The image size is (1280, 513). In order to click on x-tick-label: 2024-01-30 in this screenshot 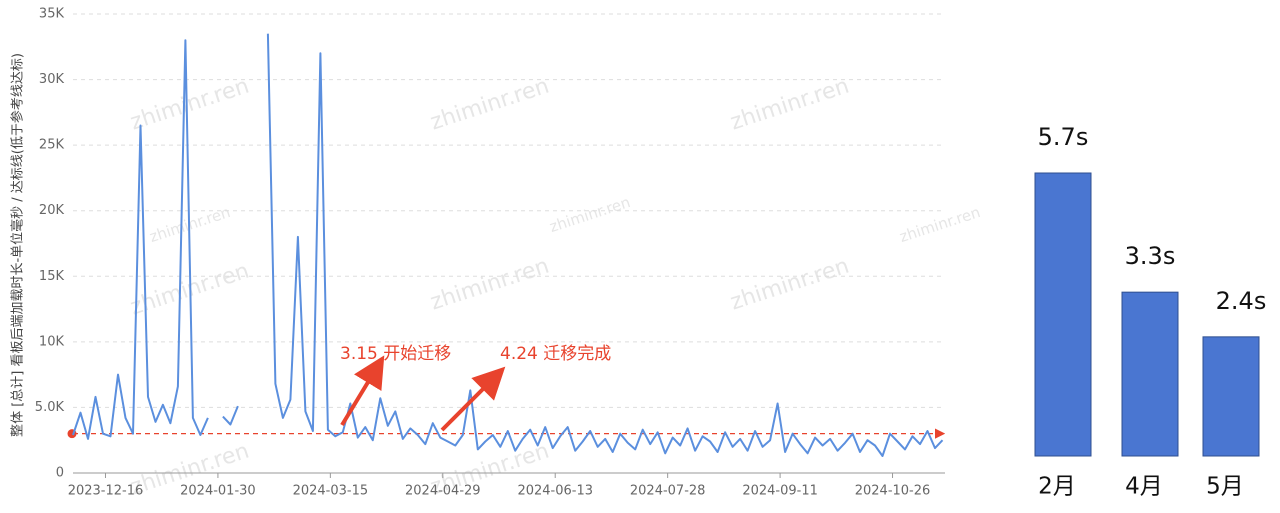, I will do `click(218, 491)`.